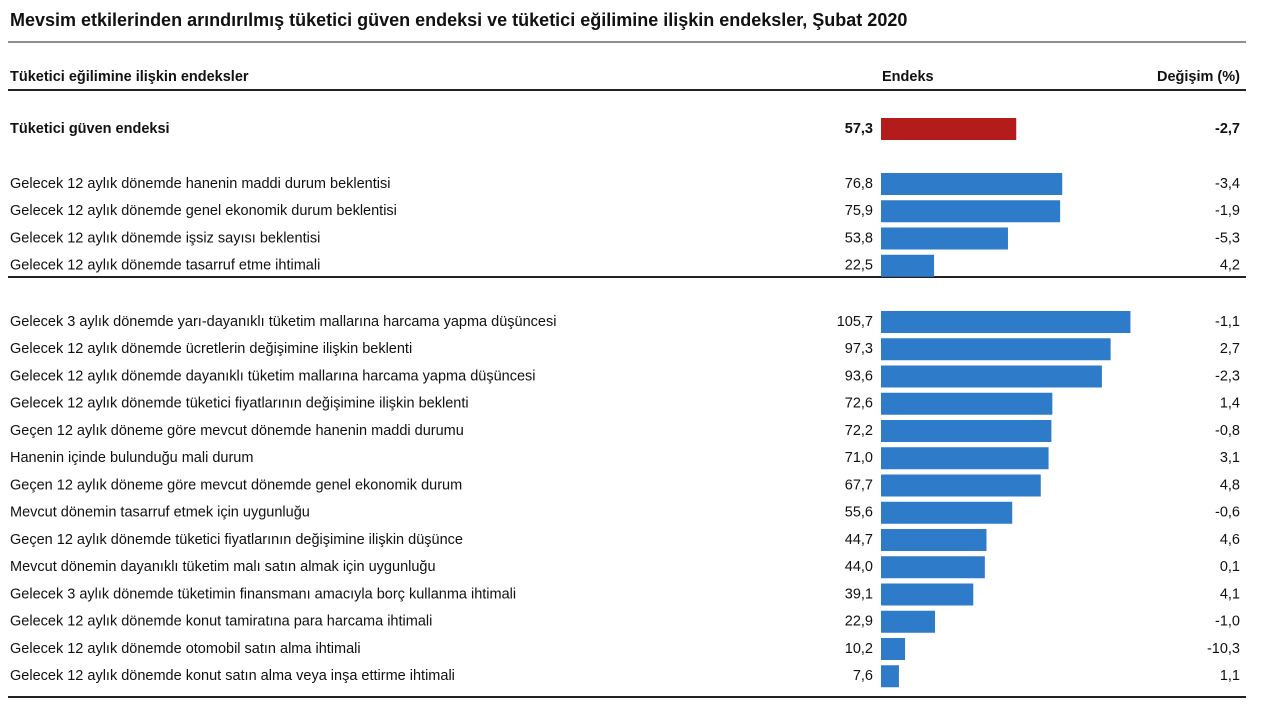 This screenshot has height=720, width=1280. What do you see at coordinates (129, 77) in the screenshot?
I see `column-header: Tüketici eğilimine ilişkin endeksler` at bounding box center [129, 77].